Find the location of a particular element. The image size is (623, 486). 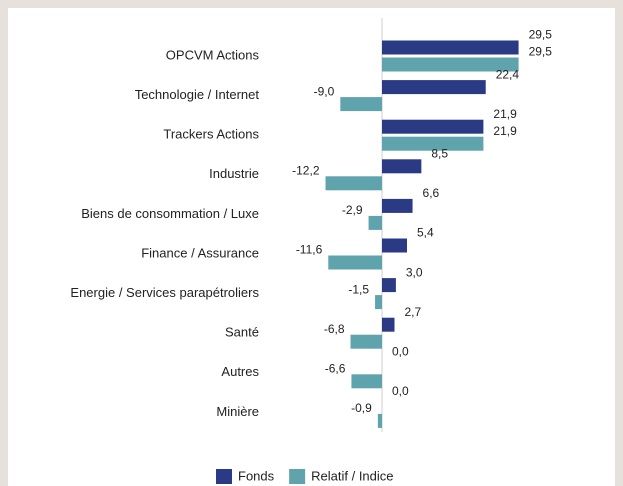

category-label: Biens de consommation / Luxe is located at coordinates (170, 213).